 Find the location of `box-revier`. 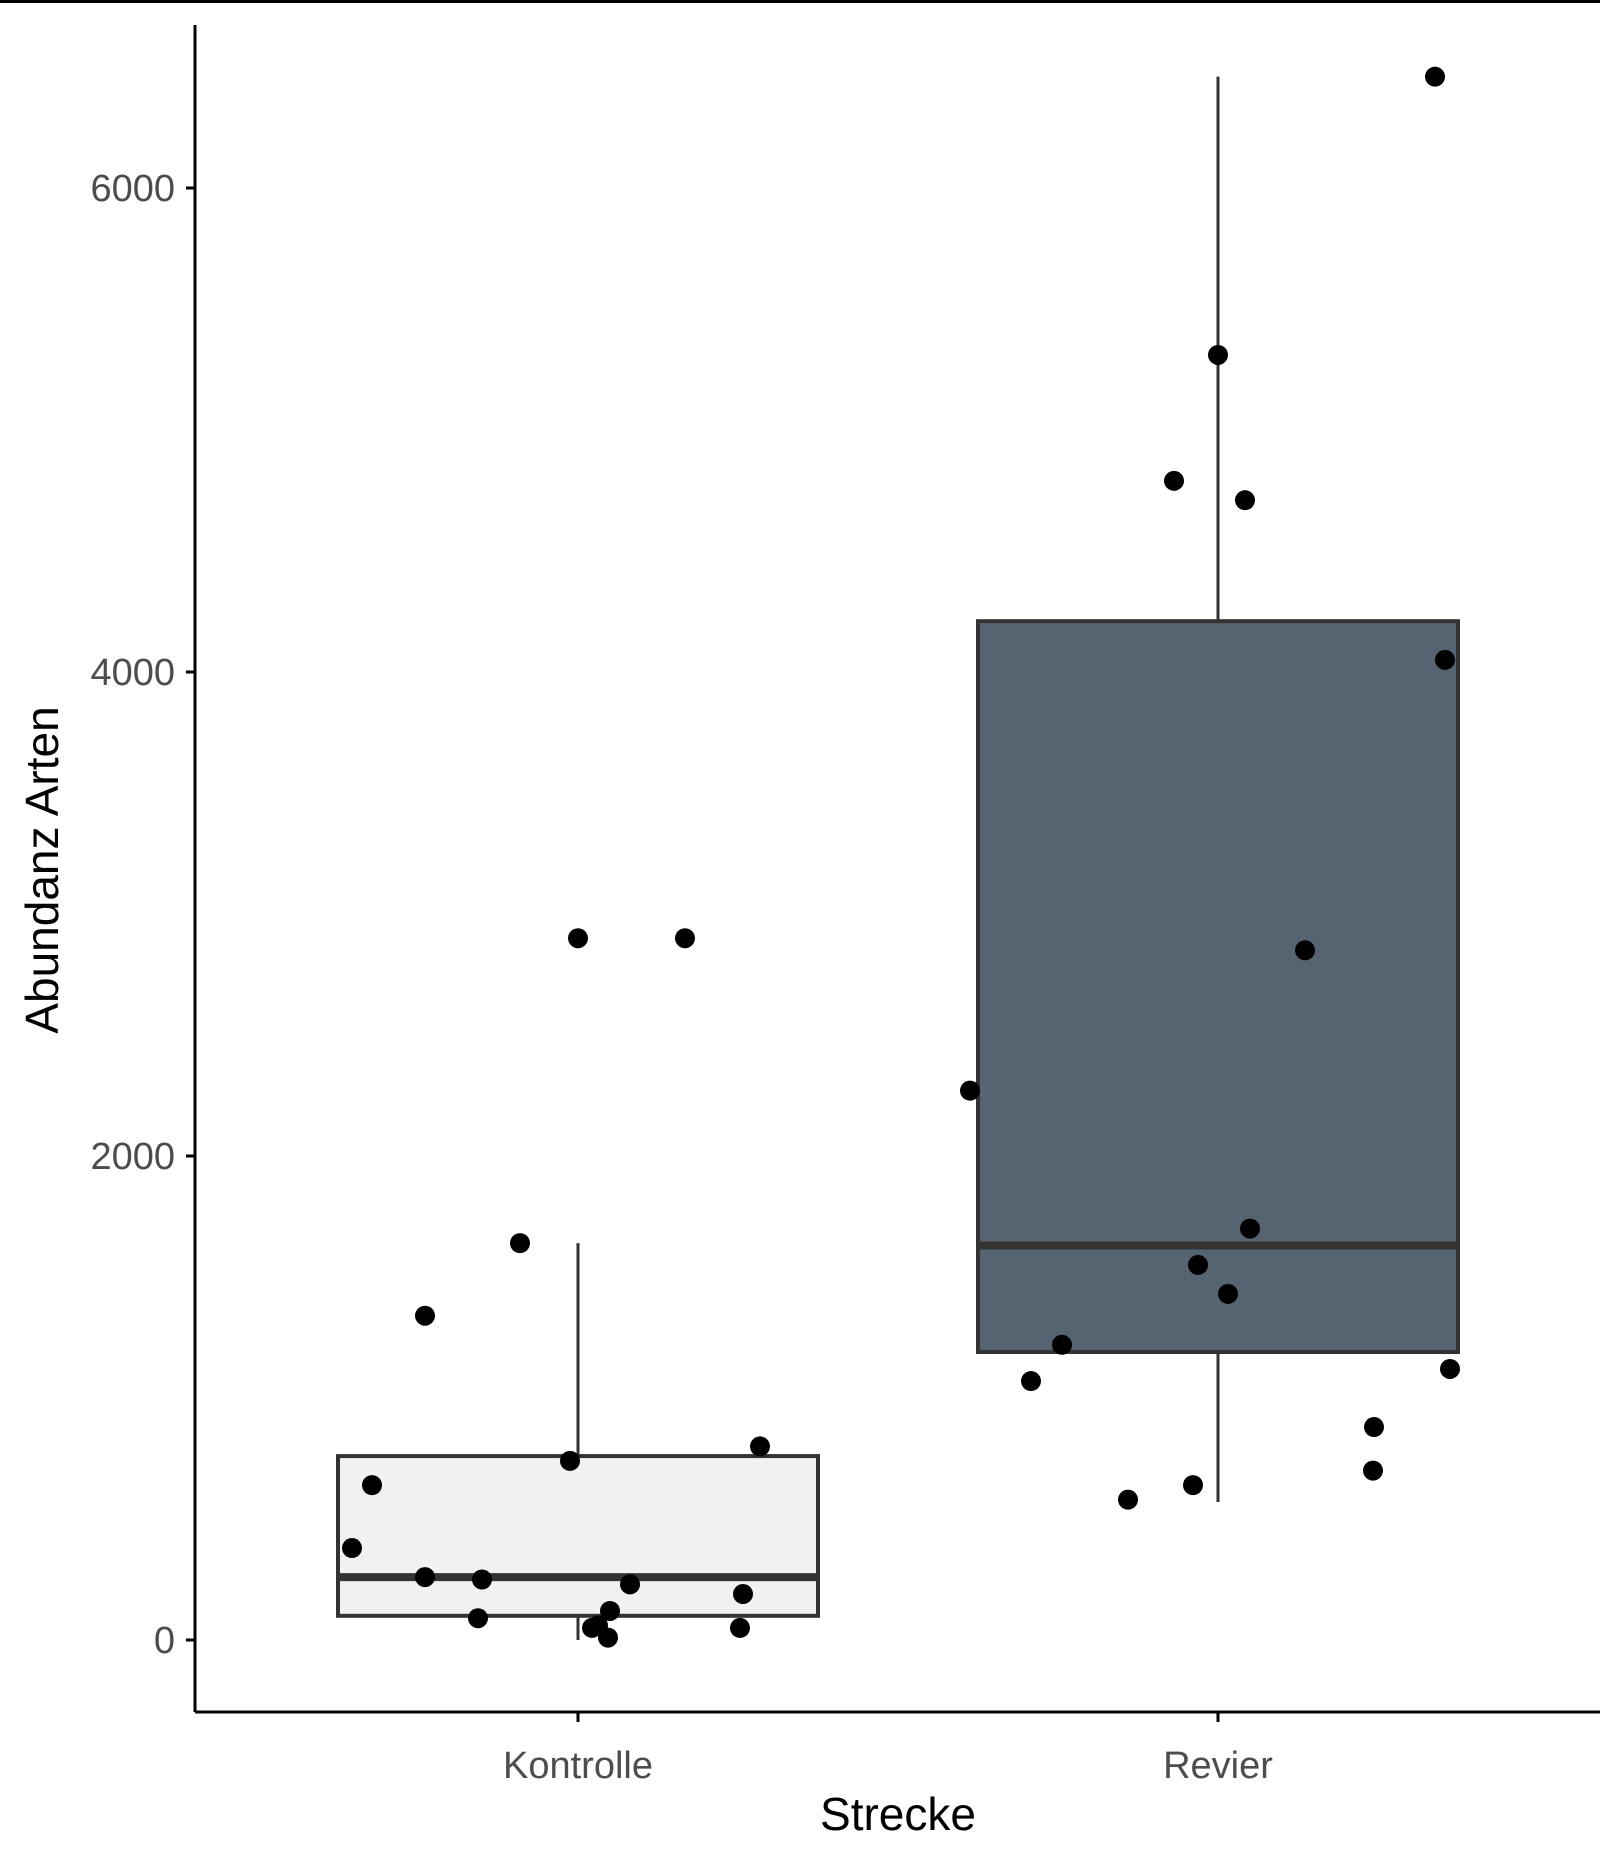

box-revier is located at coordinates (1218, 987).